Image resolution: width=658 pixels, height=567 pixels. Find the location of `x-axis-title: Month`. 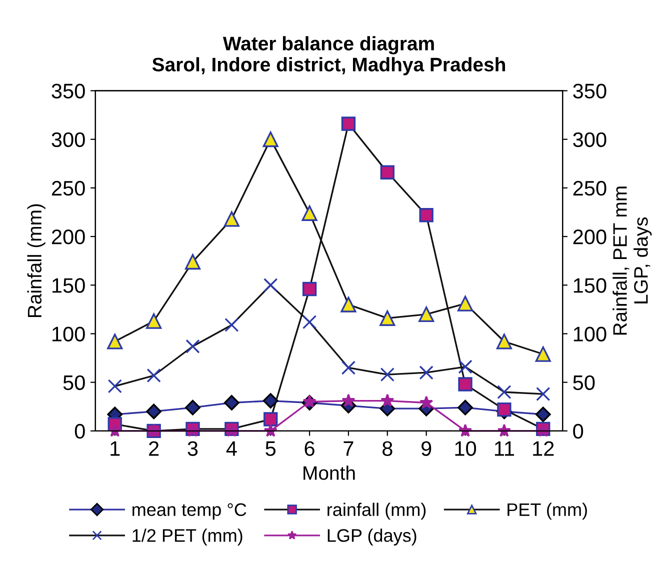

x-axis-title: Month is located at coordinates (329, 473).